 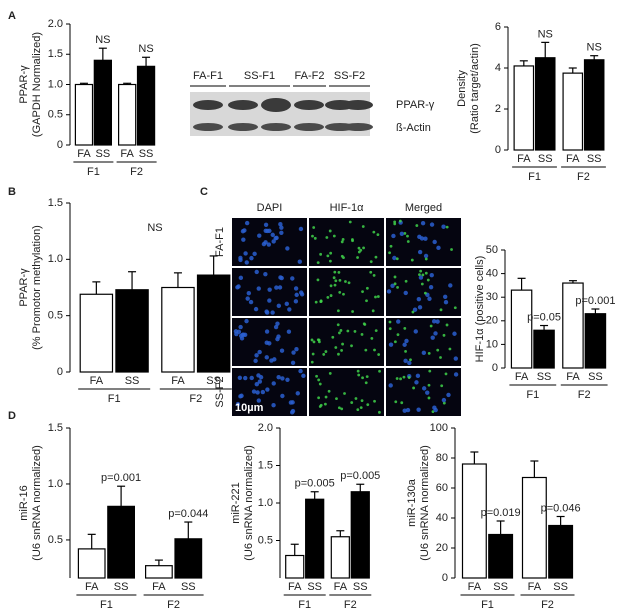 I want to click on bar-label: NS, so click(x=145, y=49).